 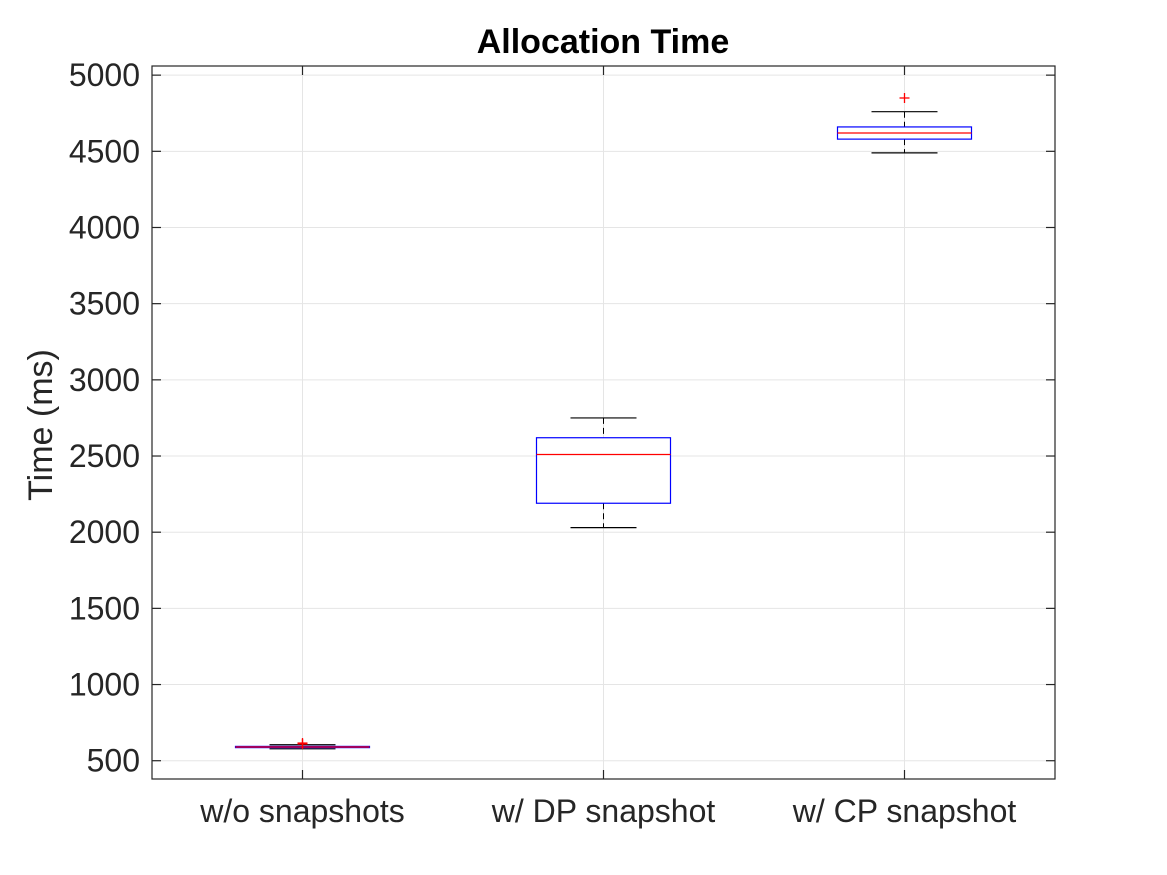 What do you see at coordinates (603, 42) in the screenshot?
I see `chart-title: Allocation Time` at bounding box center [603, 42].